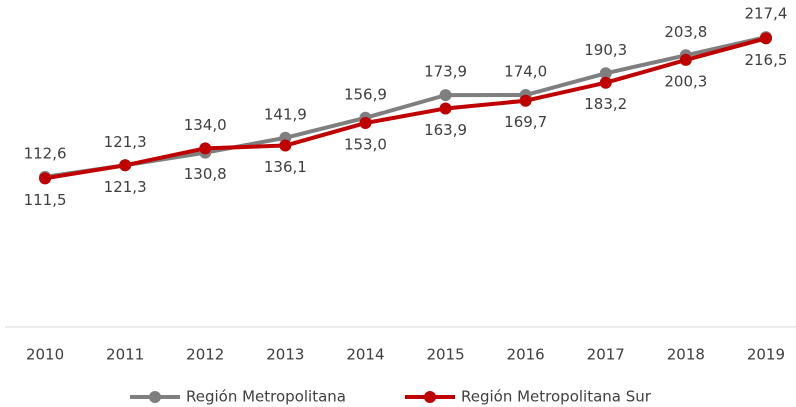  What do you see at coordinates (285, 114) in the screenshot?
I see `data-label: 141,9` at bounding box center [285, 114].